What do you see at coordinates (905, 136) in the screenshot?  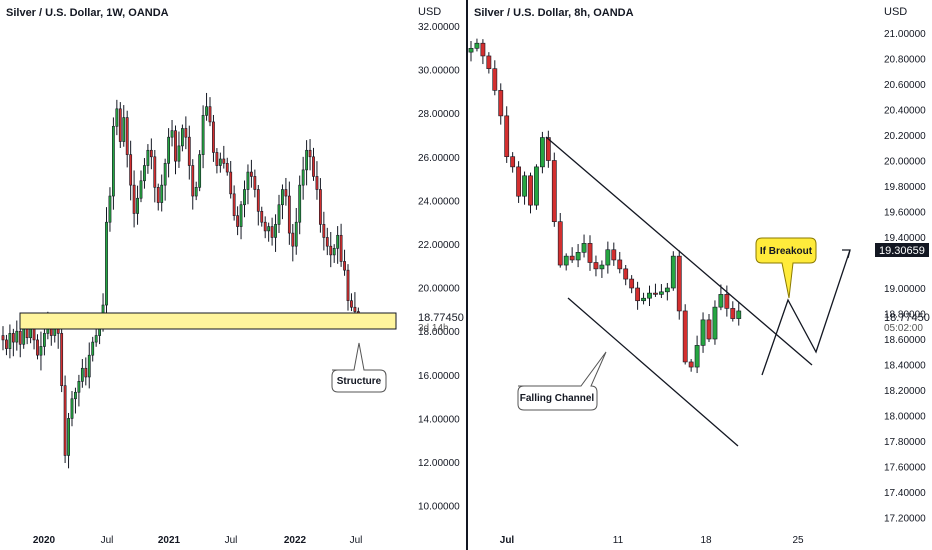 I see `y-tick-label: 20.20000` at bounding box center [905, 136].